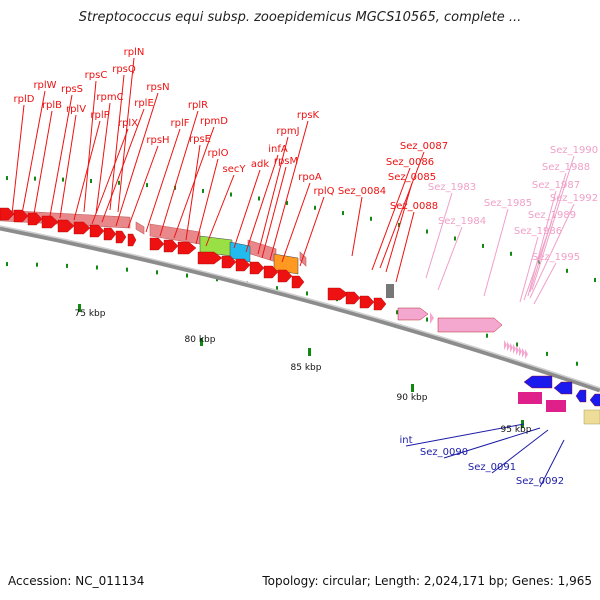 This screenshot has width=600, height=600. What do you see at coordinates (157, 87) in the screenshot?
I see `gene-label: rpsN` at bounding box center [157, 87].